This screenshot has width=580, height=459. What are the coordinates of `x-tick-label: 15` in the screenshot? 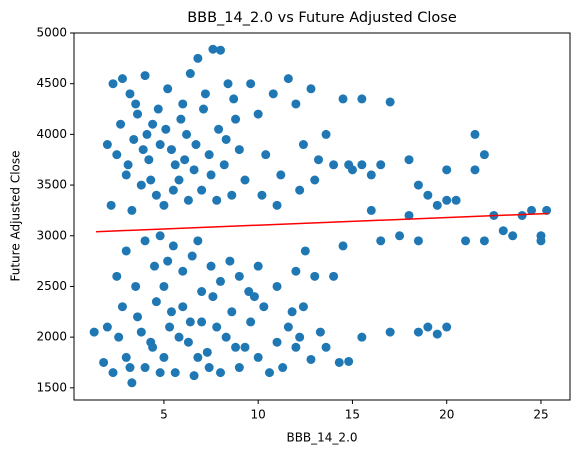 It's located at (352, 415).